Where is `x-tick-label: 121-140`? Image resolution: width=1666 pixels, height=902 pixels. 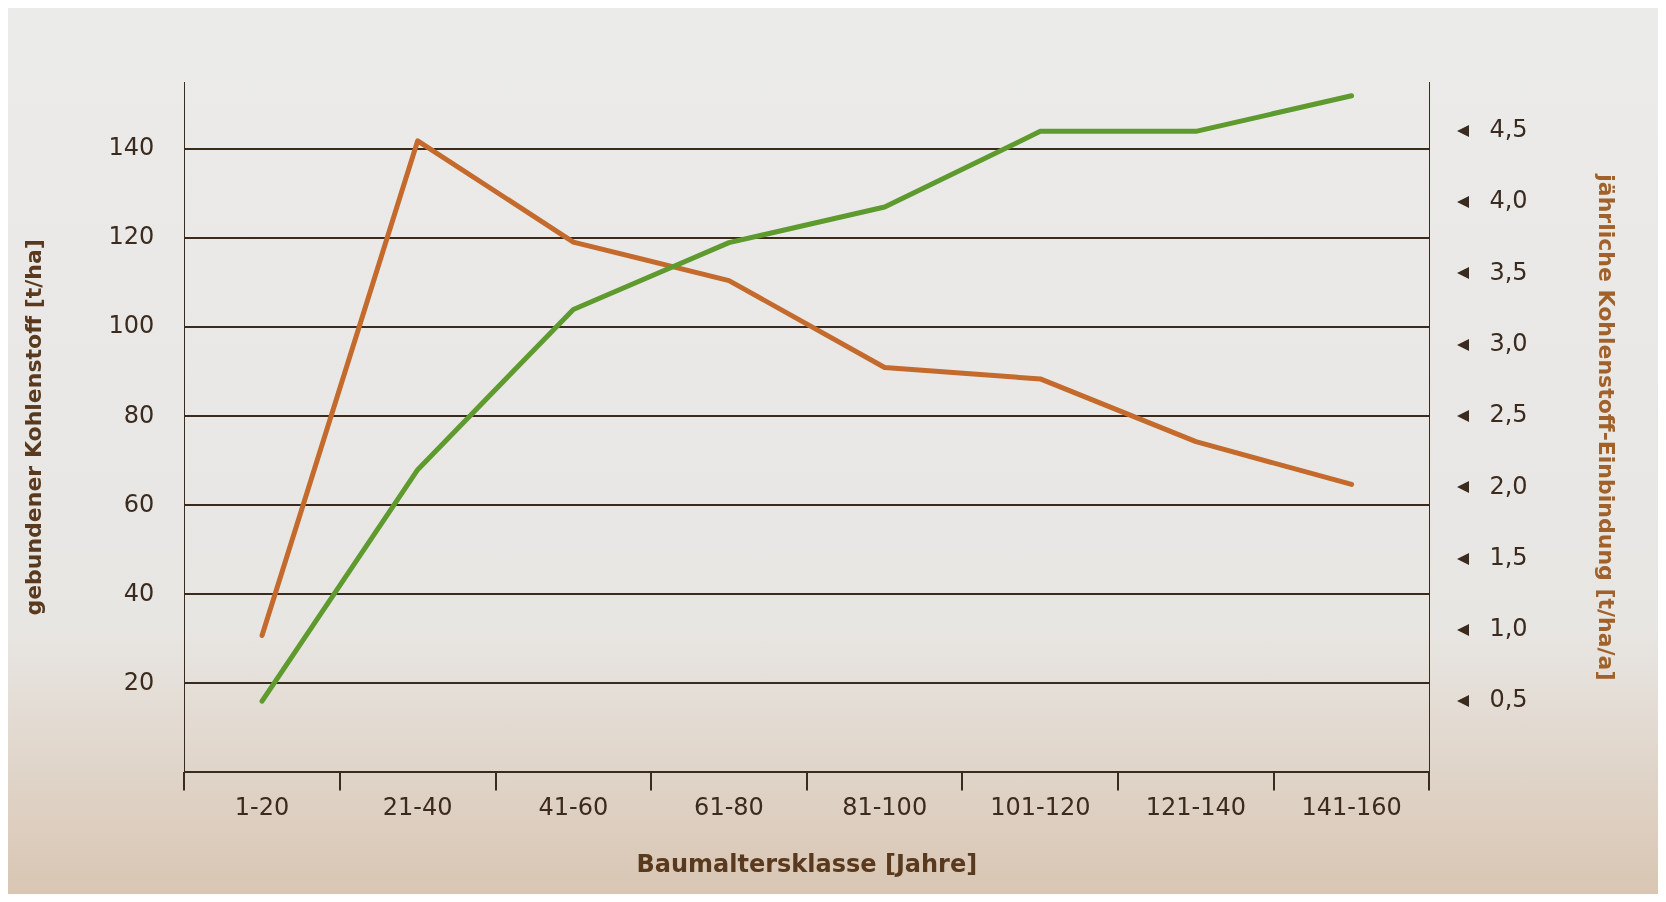 x-tick-label: 121-140 is located at coordinates (1196, 807).